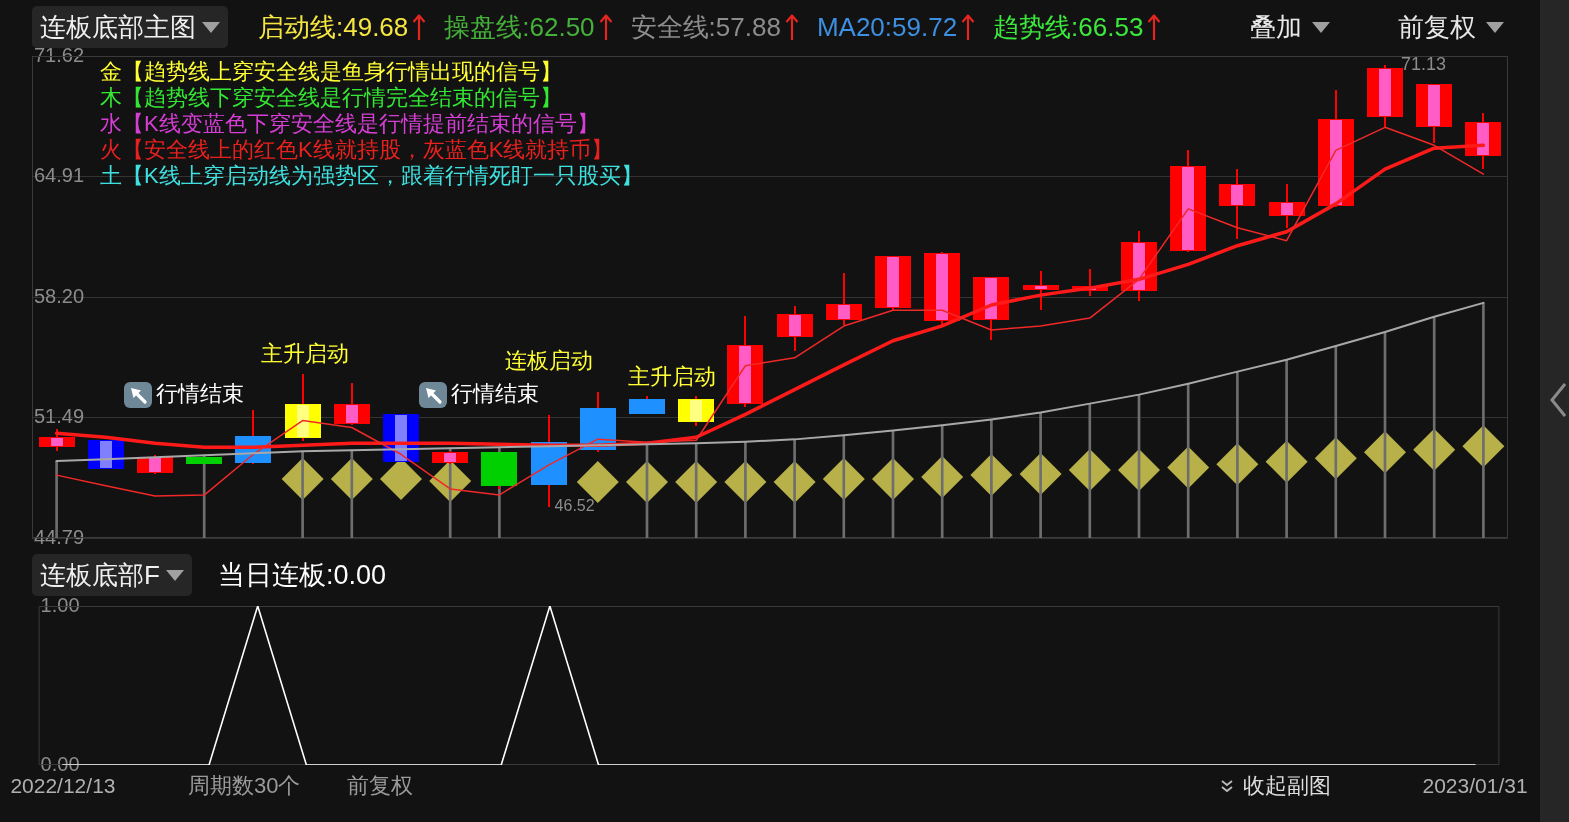  I want to click on indicator-dropdown: 连板底部F, so click(112, 575).